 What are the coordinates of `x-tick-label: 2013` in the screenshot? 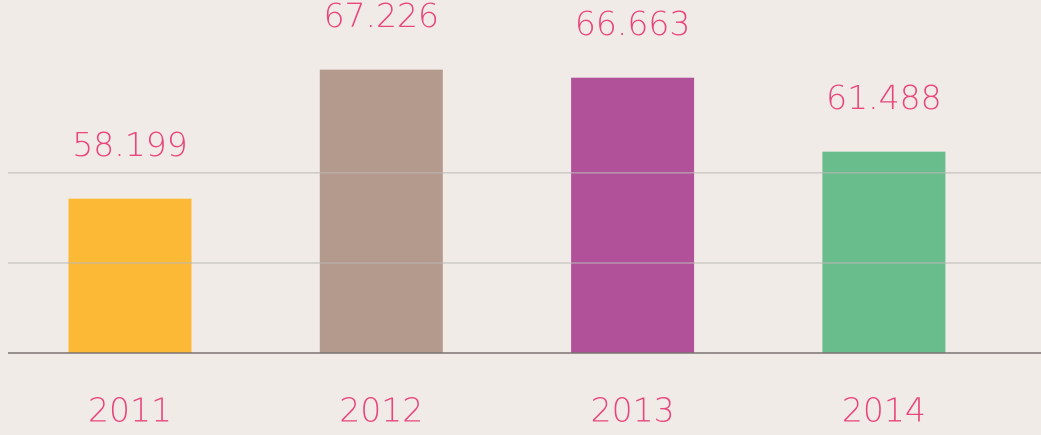 It's located at (633, 410).